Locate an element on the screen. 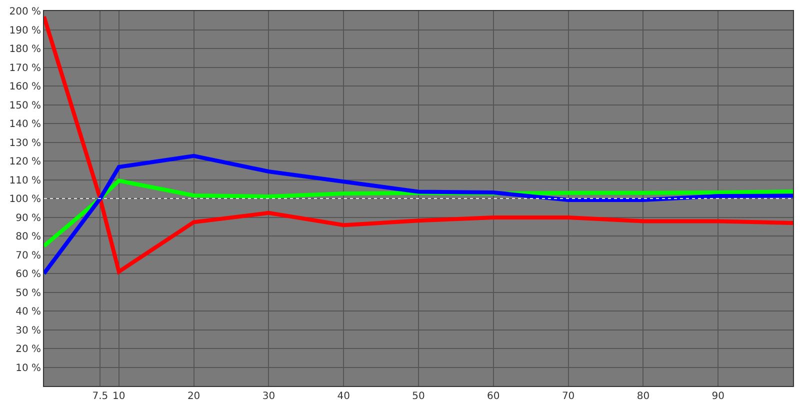  y-tick-label: 10 % is located at coordinates (28, 368).